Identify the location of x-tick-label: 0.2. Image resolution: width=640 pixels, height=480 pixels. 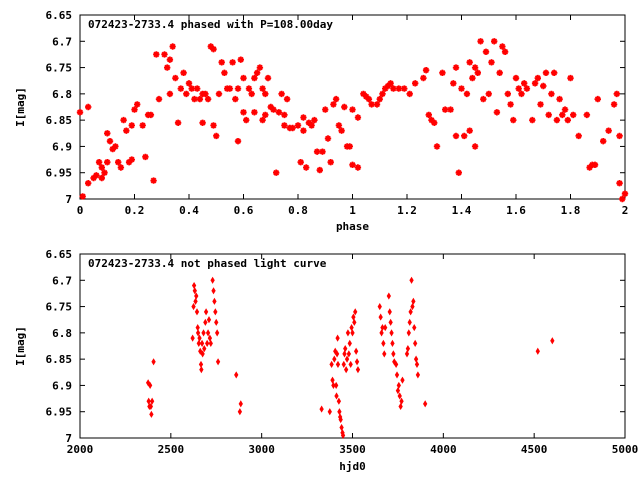
(135, 210).